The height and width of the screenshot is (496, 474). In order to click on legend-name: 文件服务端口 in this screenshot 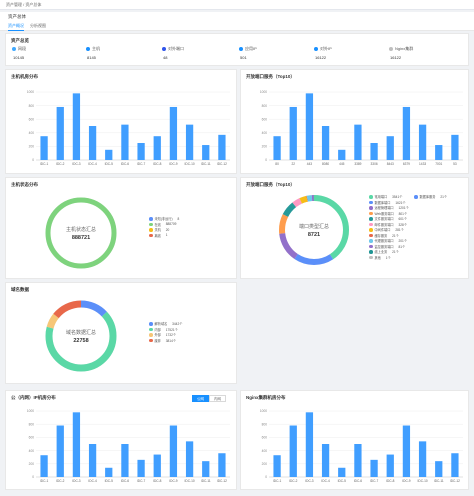, I will do `click(384, 219)`.